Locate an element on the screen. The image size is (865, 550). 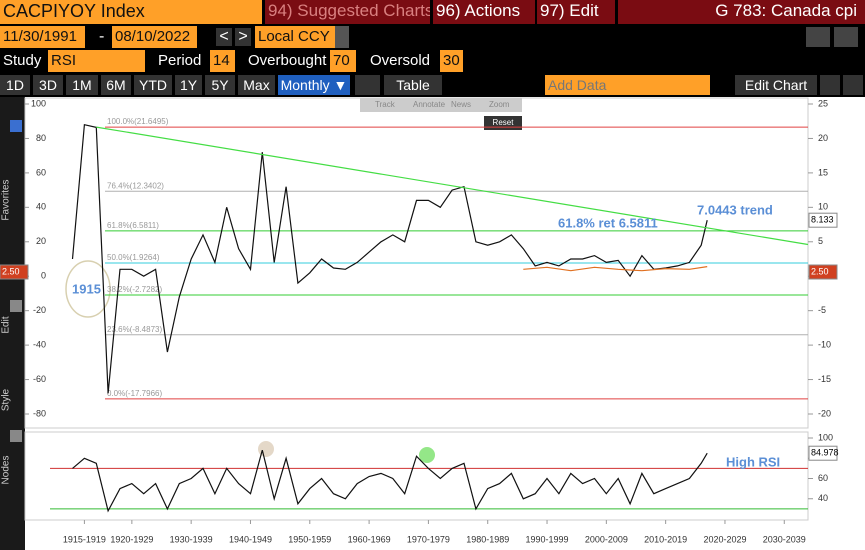
tool-label: Track is located at coordinates (385, 104).